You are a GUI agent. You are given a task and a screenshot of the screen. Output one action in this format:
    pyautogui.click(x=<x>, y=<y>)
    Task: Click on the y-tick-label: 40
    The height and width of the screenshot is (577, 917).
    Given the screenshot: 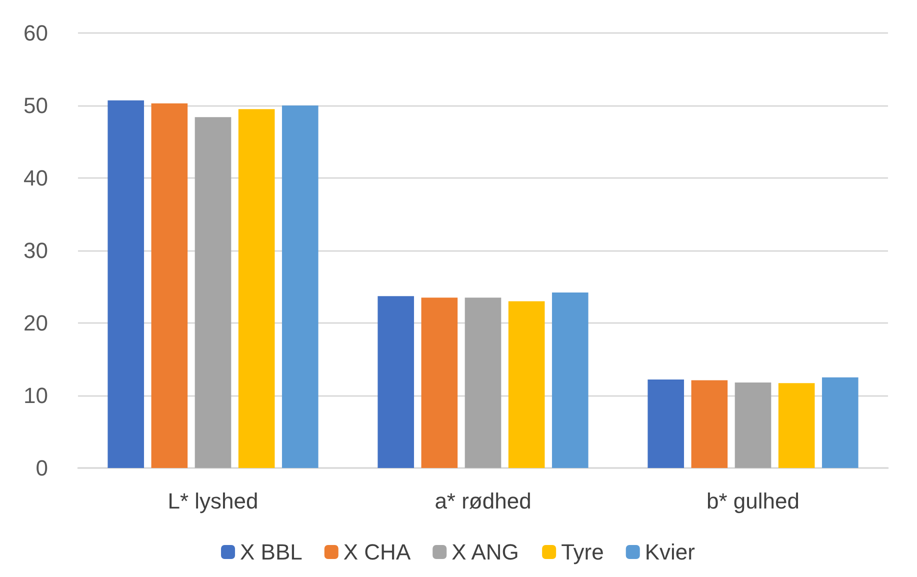 What is the action you would take?
    pyautogui.click(x=36, y=178)
    